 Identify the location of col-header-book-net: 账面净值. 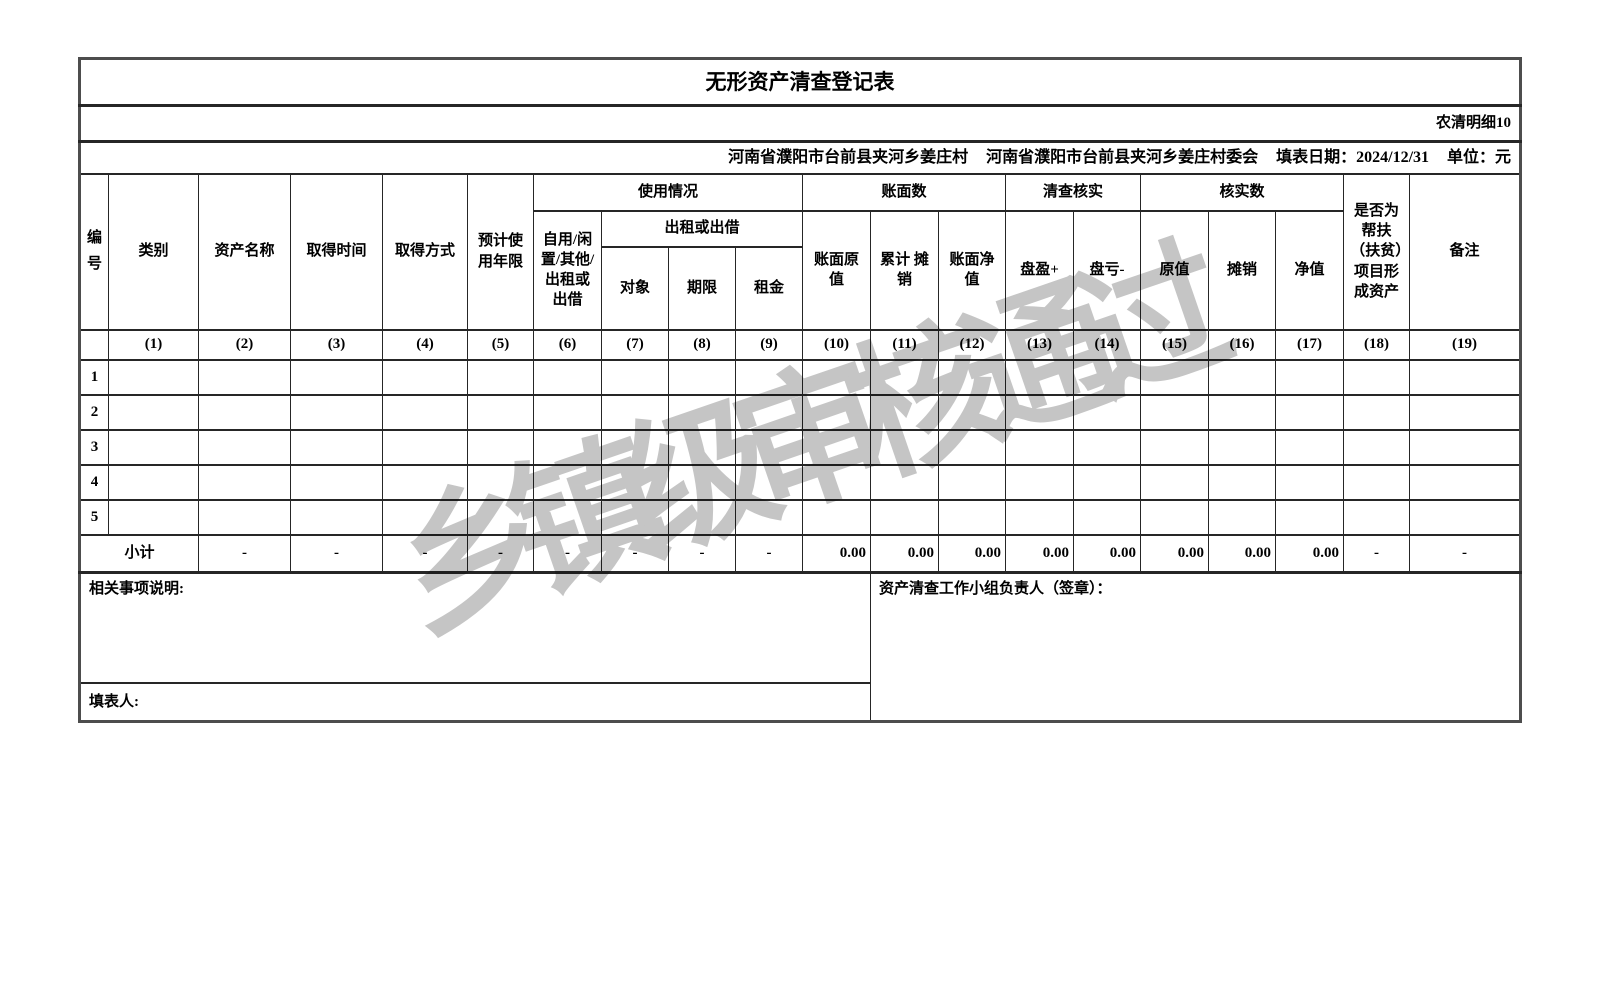
(972, 270).